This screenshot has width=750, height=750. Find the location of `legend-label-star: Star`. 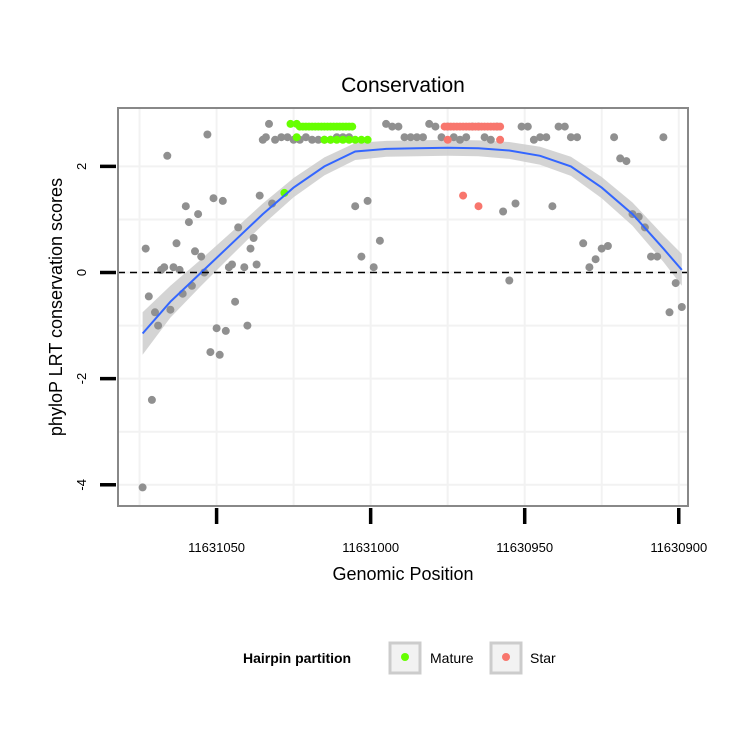

legend-label-star: Star is located at coordinates (543, 658).